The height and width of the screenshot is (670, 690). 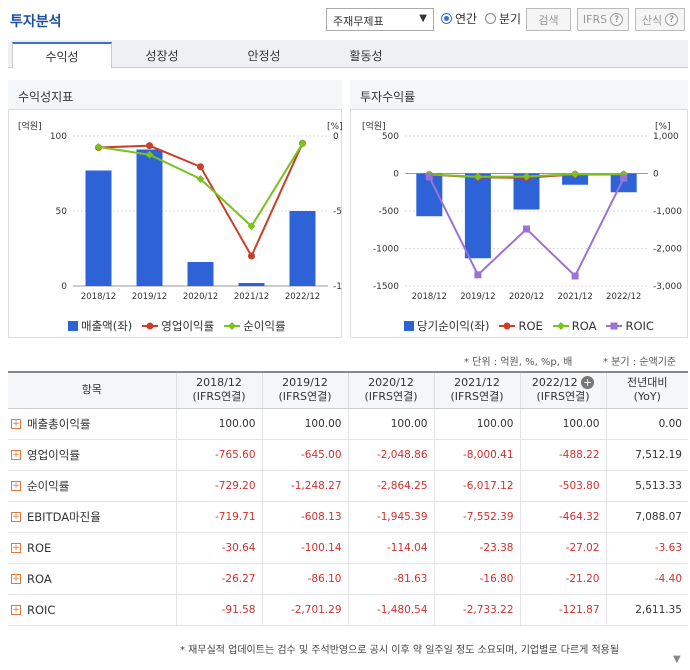 I want to click on section-title: 투자분석, so click(x=36, y=22).